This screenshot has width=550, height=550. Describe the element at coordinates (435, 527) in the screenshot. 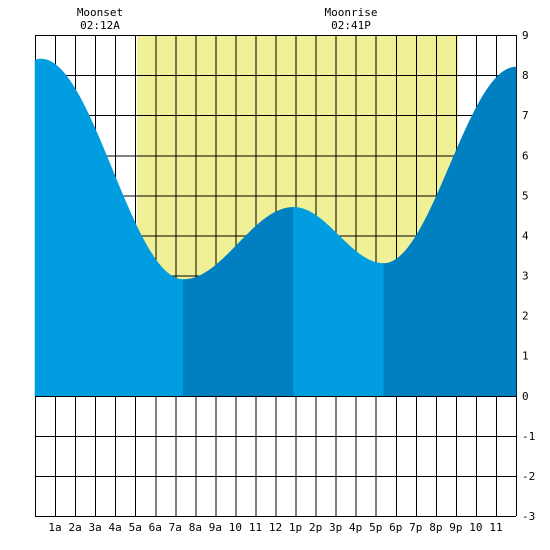

I see `x-tick-label: 8p` at that location.